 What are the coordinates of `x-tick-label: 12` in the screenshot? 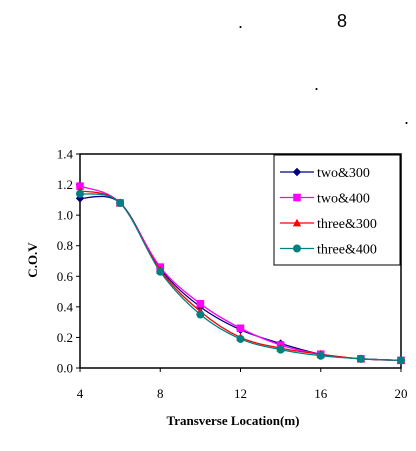 It's located at (240, 393).